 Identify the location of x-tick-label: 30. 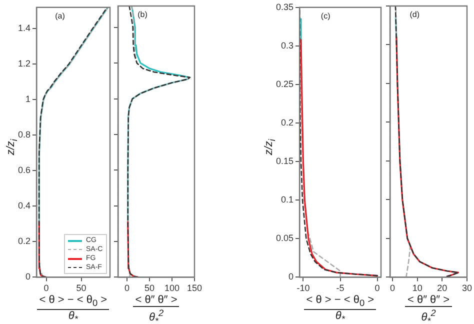
(467, 288).